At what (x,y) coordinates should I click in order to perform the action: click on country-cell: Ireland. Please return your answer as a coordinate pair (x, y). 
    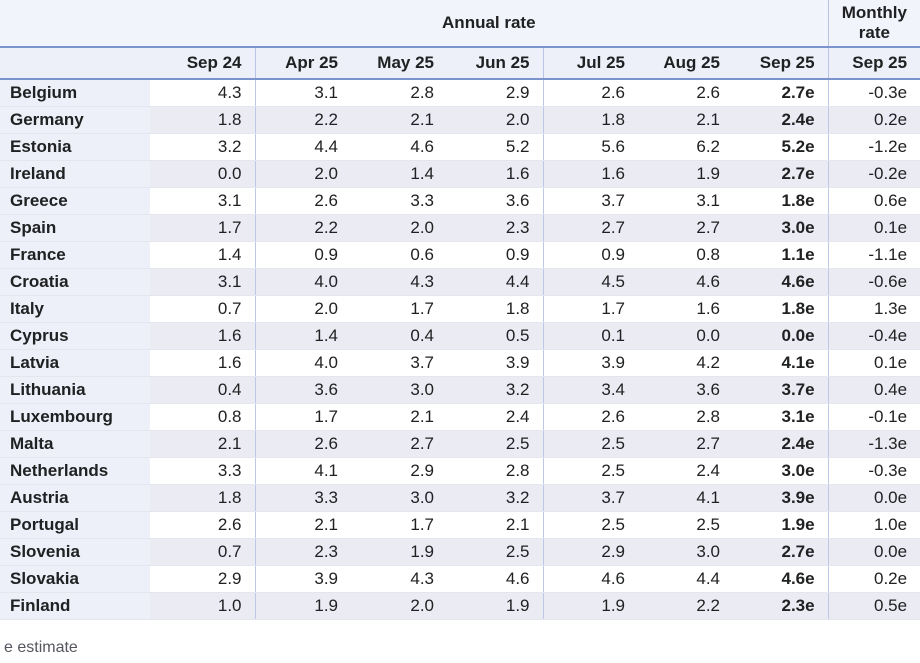
    Looking at the image, I should click on (75, 174).